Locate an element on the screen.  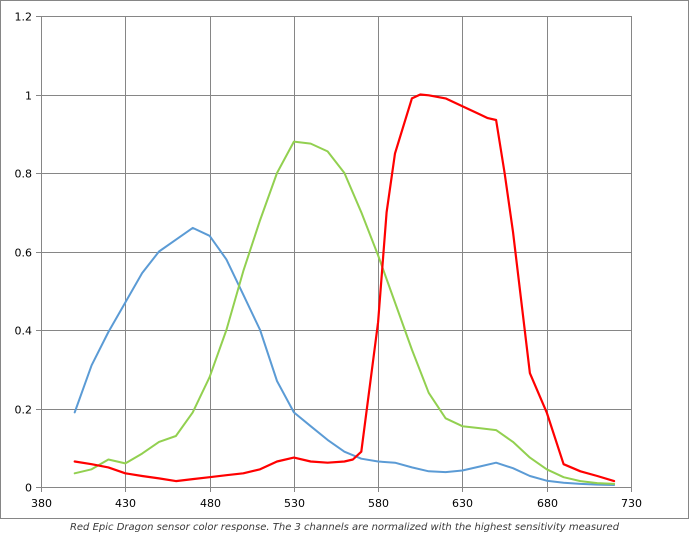
x-tick-label: 680 is located at coordinates (547, 503).